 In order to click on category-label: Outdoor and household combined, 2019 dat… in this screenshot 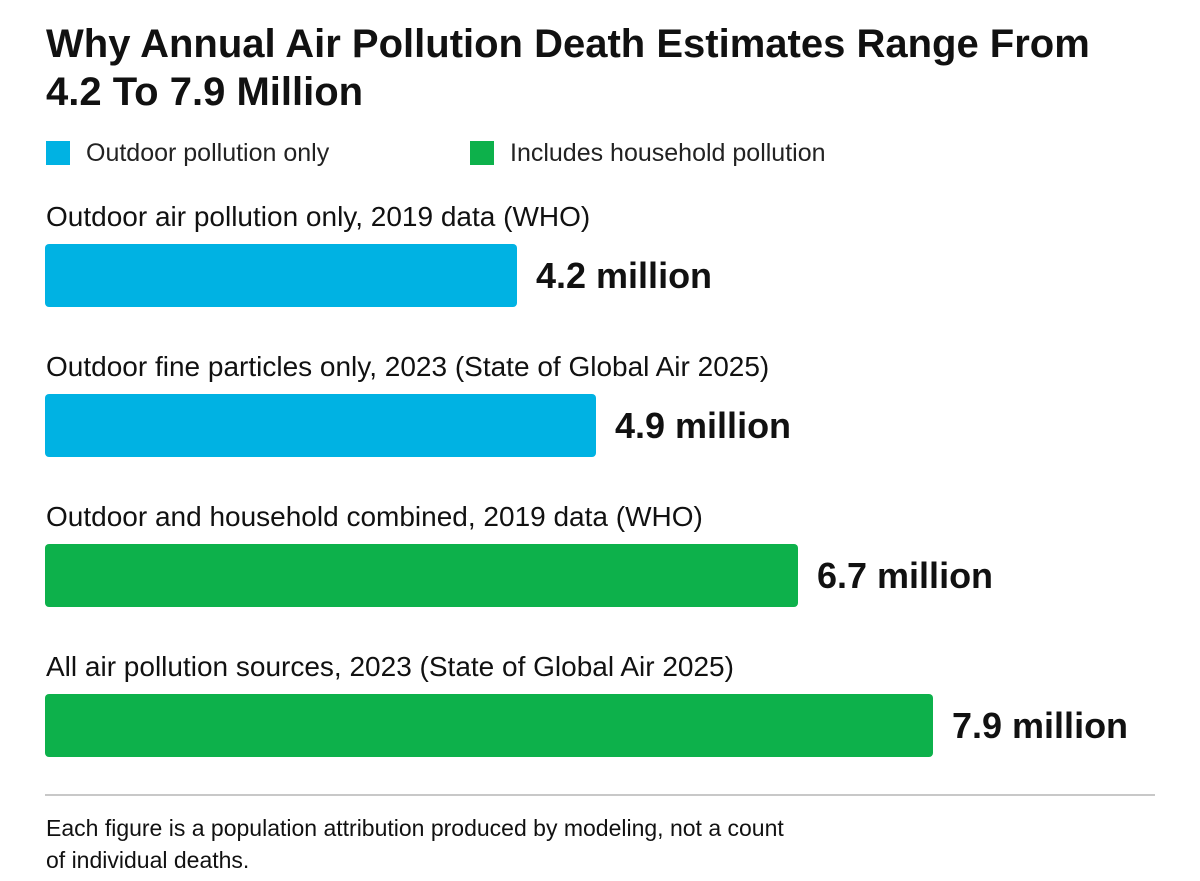, I will do `click(374, 516)`.